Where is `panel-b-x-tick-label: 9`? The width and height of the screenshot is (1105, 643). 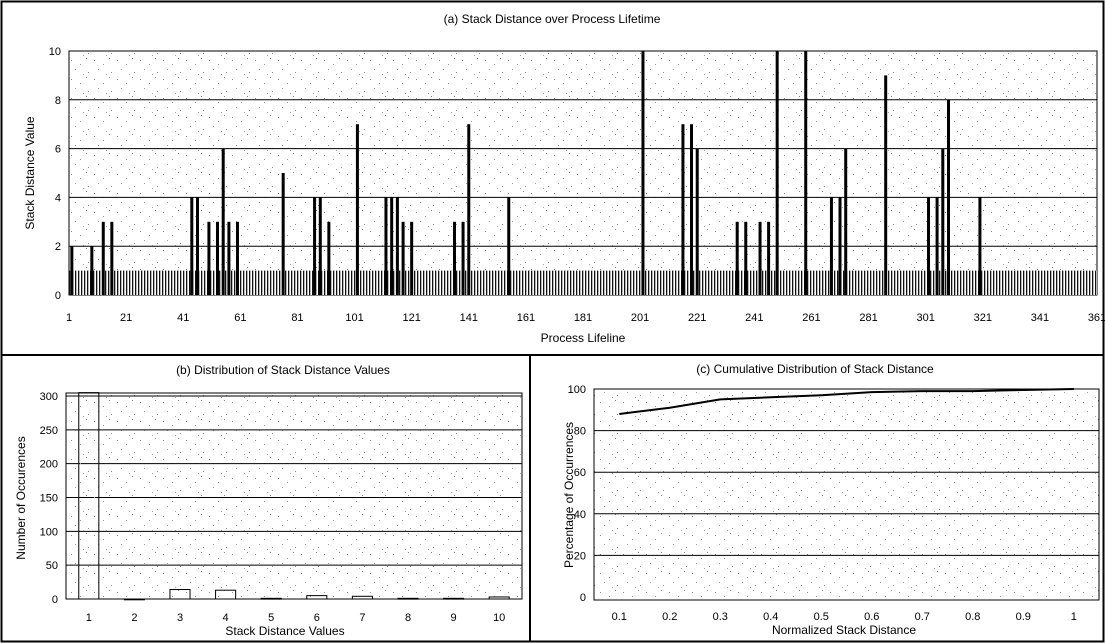 panel-b-x-tick-label: 9 is located at coordinates (454, 618).